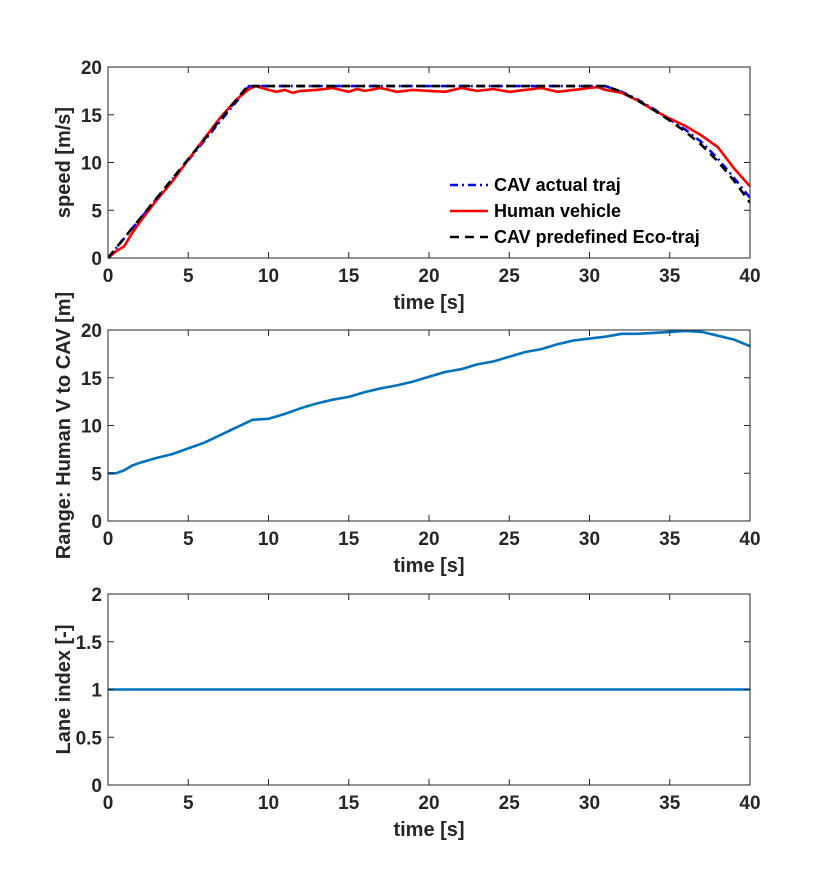  I want to click on y-tick-label: 0.5, so click(89, 738).